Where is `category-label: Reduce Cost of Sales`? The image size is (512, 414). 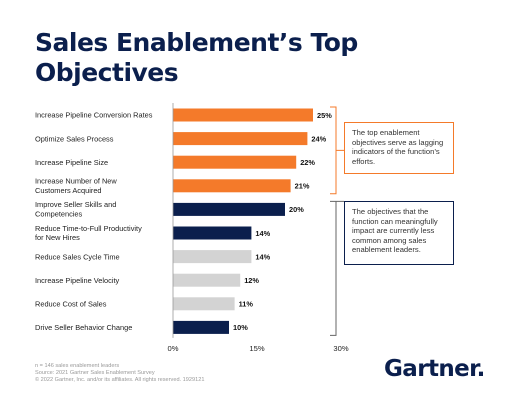 category-label: Reduce Cost of Sales is located at coordinates (71, 304).